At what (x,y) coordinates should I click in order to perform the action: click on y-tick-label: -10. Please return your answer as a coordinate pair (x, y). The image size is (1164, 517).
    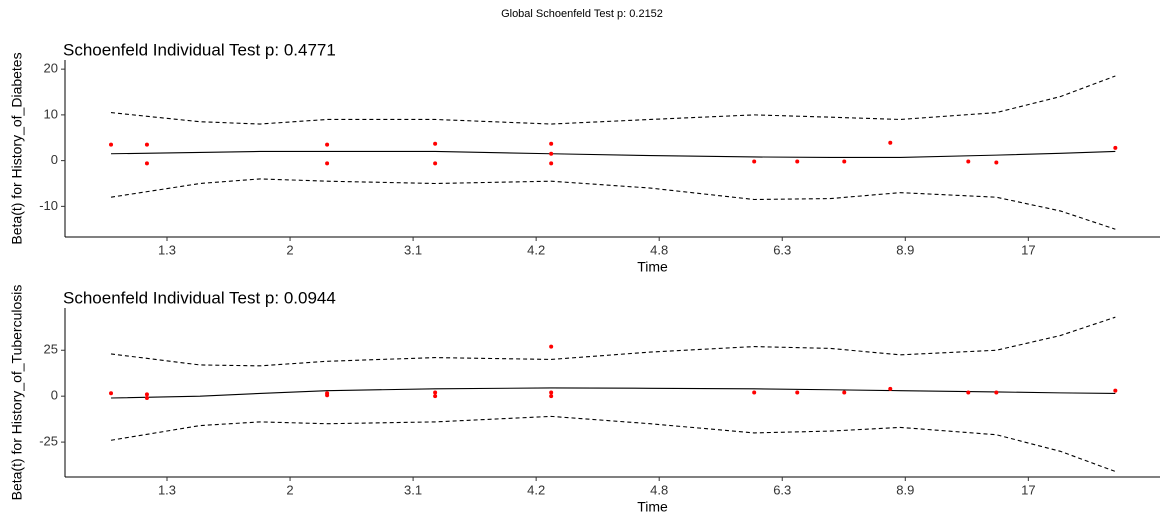
    Looking at the image, I should click on (48, 205).